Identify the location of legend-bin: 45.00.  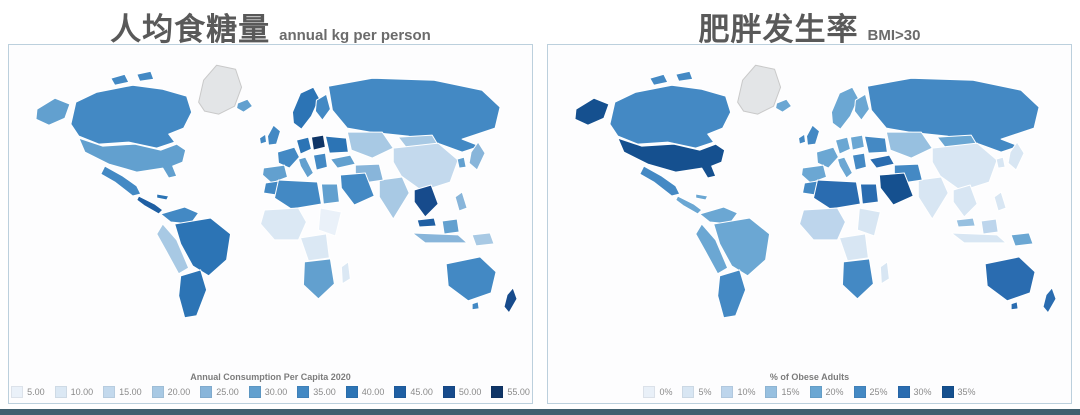
(413, 392).